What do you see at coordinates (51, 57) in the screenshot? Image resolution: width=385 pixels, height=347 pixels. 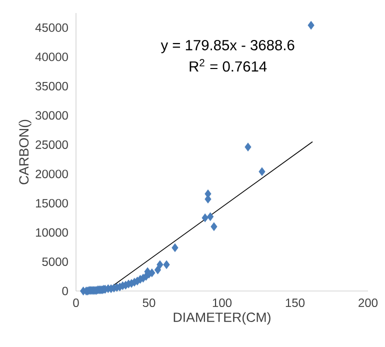 I see `y-tick-label: 40000` at bounding box center [51, 57].